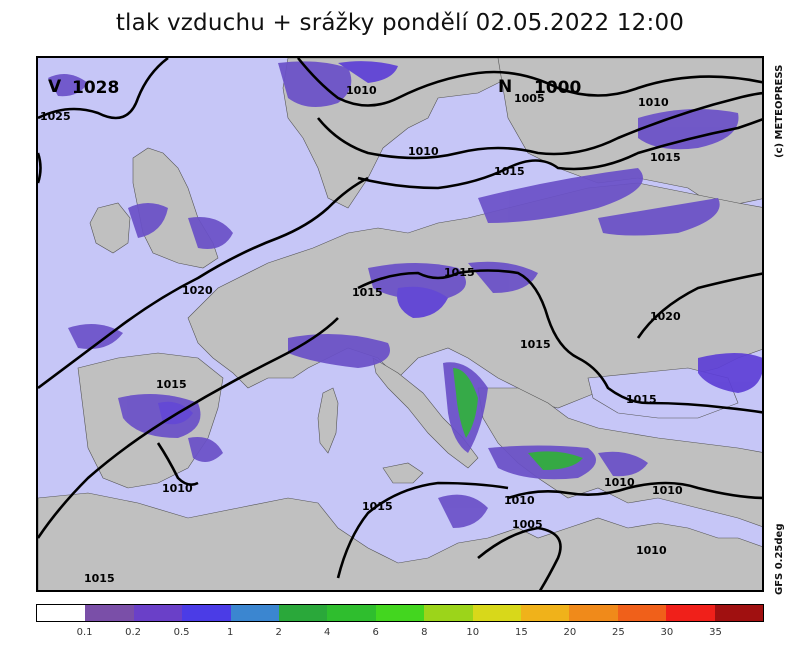 The height and width of the screenshot is (650, 800). Describe the element at coordinates (557, 88) in the screenshot. I see `low-pressure-value: 1000` at that location.